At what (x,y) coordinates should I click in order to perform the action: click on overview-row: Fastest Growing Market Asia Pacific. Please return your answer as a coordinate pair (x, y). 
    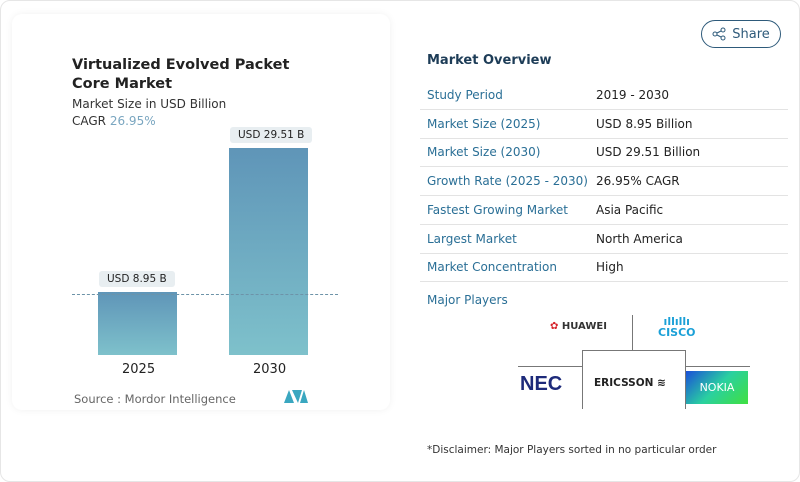
    Looking at the image, I should click on (604, 210).